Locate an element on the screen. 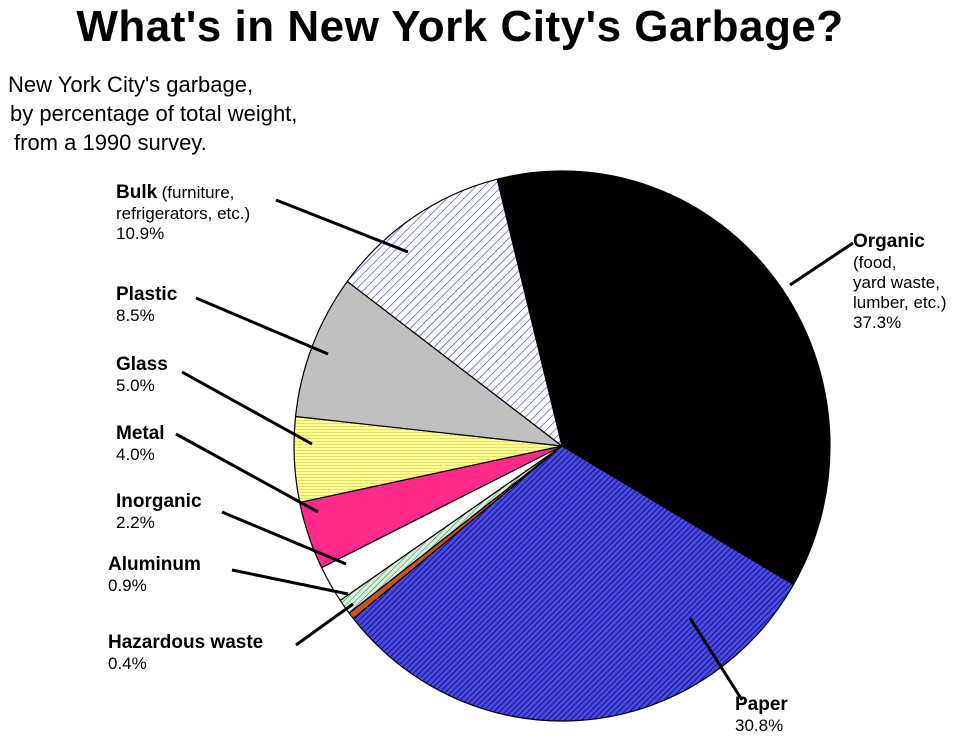  leader-line-metal is located at coordinates (247, 473).